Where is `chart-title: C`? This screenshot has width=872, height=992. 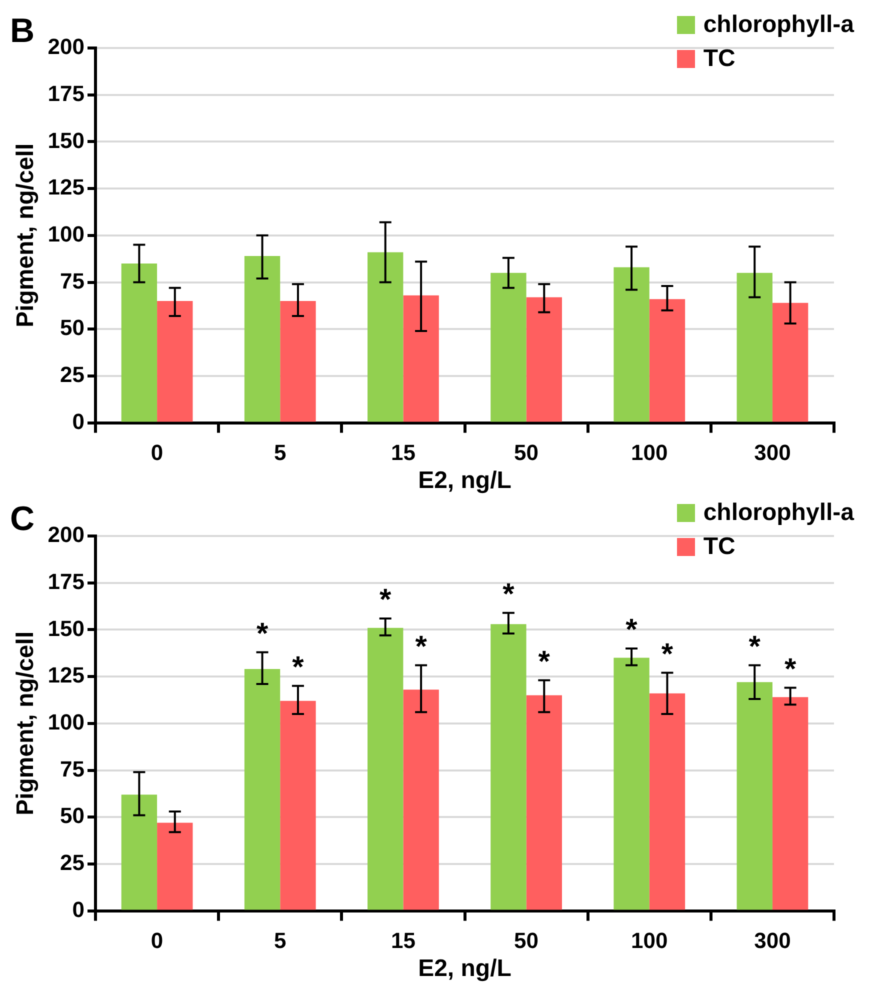 chart-title: C is located at coordinates (22, 519).